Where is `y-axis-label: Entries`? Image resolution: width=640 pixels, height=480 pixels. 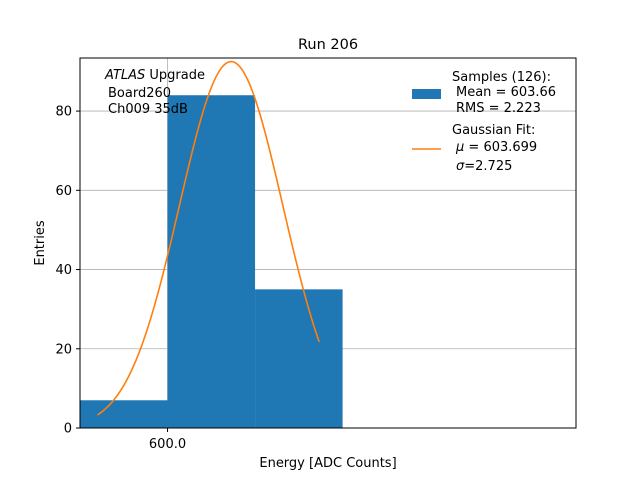
y-axis-label: Entries is located at coordinates (40, 243).